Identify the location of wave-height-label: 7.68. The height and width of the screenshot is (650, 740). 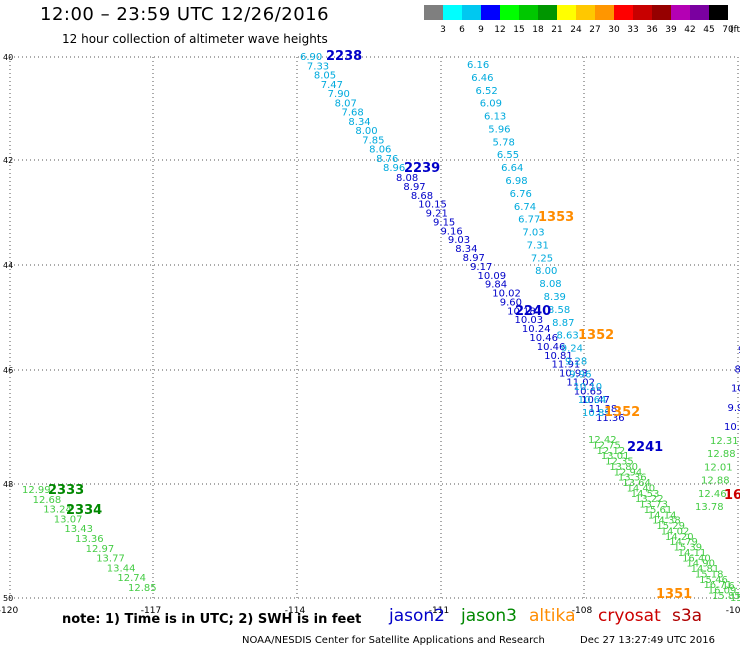
(353, 113).